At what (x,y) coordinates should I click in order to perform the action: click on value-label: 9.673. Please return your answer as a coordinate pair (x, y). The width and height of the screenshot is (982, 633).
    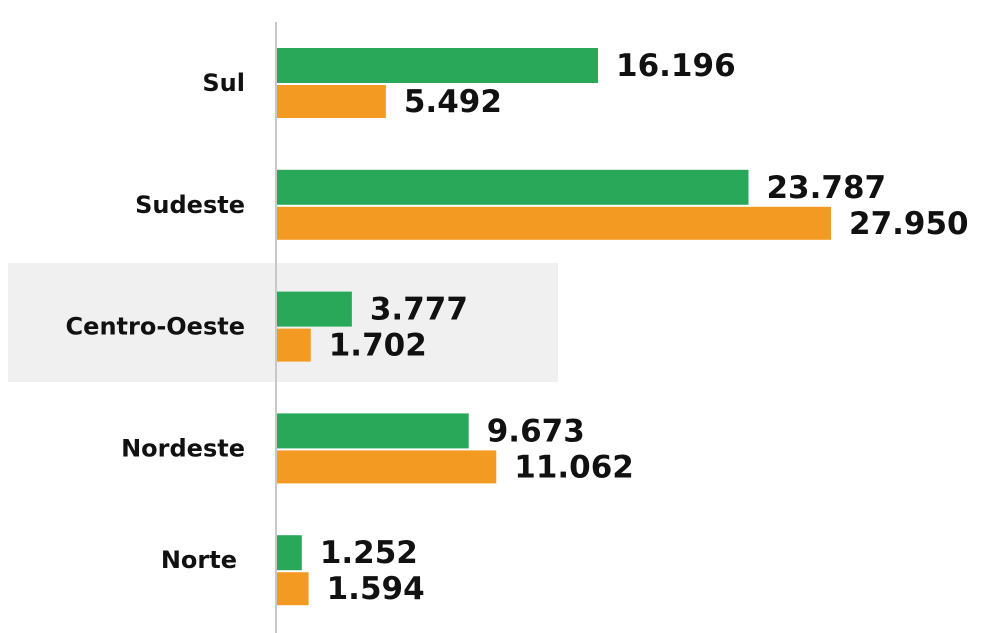
    Looking at the image, I should click on (536, 431).